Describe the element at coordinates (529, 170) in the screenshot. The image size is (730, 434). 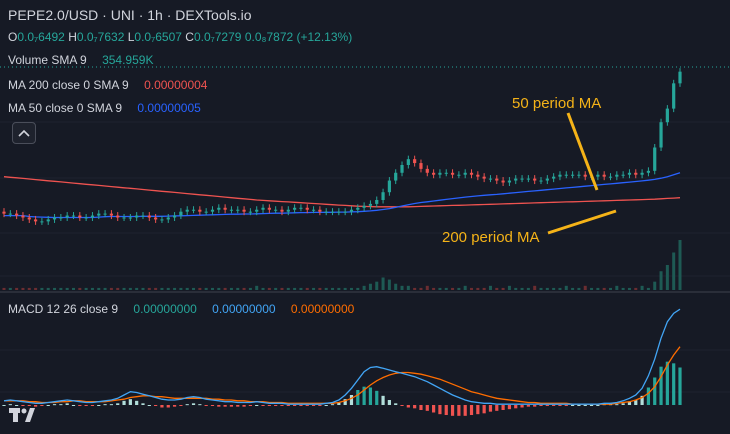
I see `annotations: 50 period MA 200 period MA` at that location.